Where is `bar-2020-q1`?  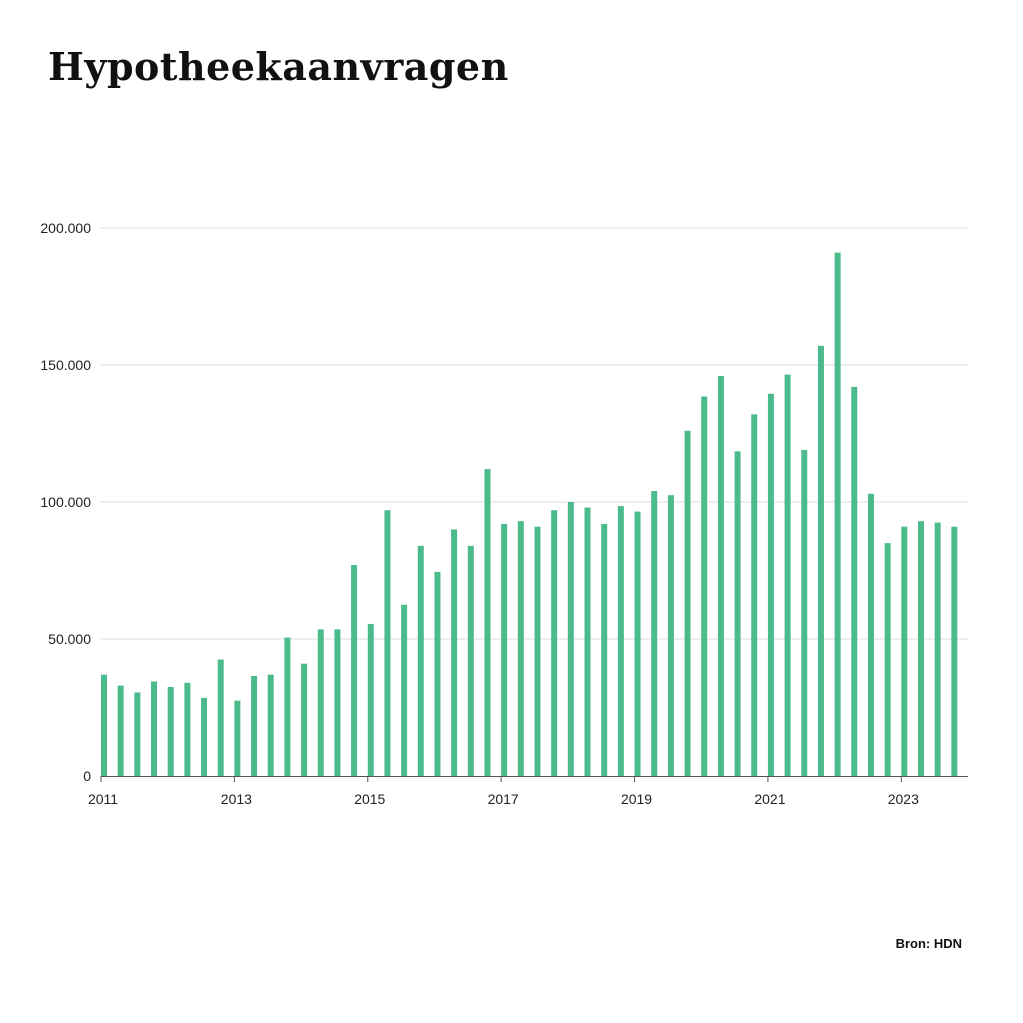 bar-2020-q1 is located at coordinates (704, 586).